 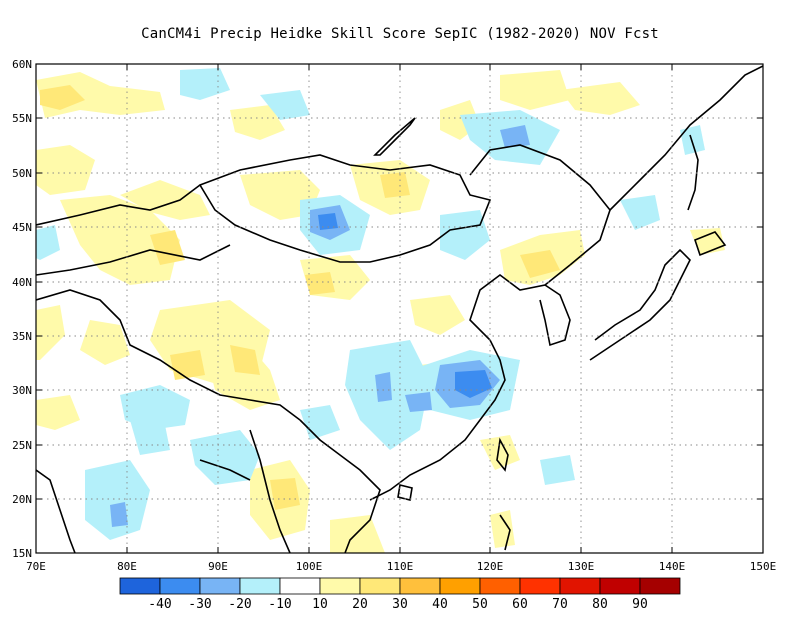 I want to click on lat-label-40n: 40N, so click(x=22, y=282).